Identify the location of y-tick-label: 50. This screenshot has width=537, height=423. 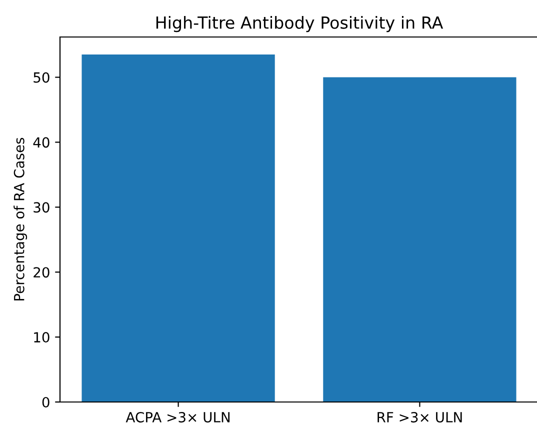
(42, 77).